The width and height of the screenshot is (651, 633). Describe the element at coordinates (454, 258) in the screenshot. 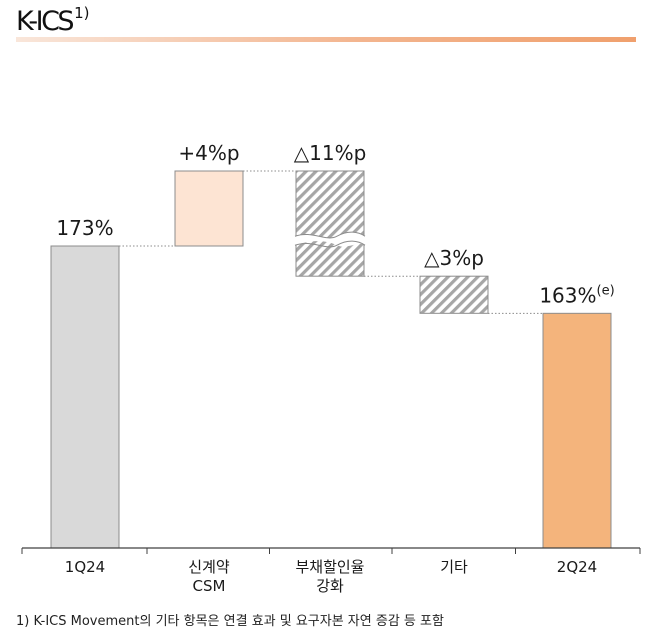

I see `value-label-4: △3%p` at that location.